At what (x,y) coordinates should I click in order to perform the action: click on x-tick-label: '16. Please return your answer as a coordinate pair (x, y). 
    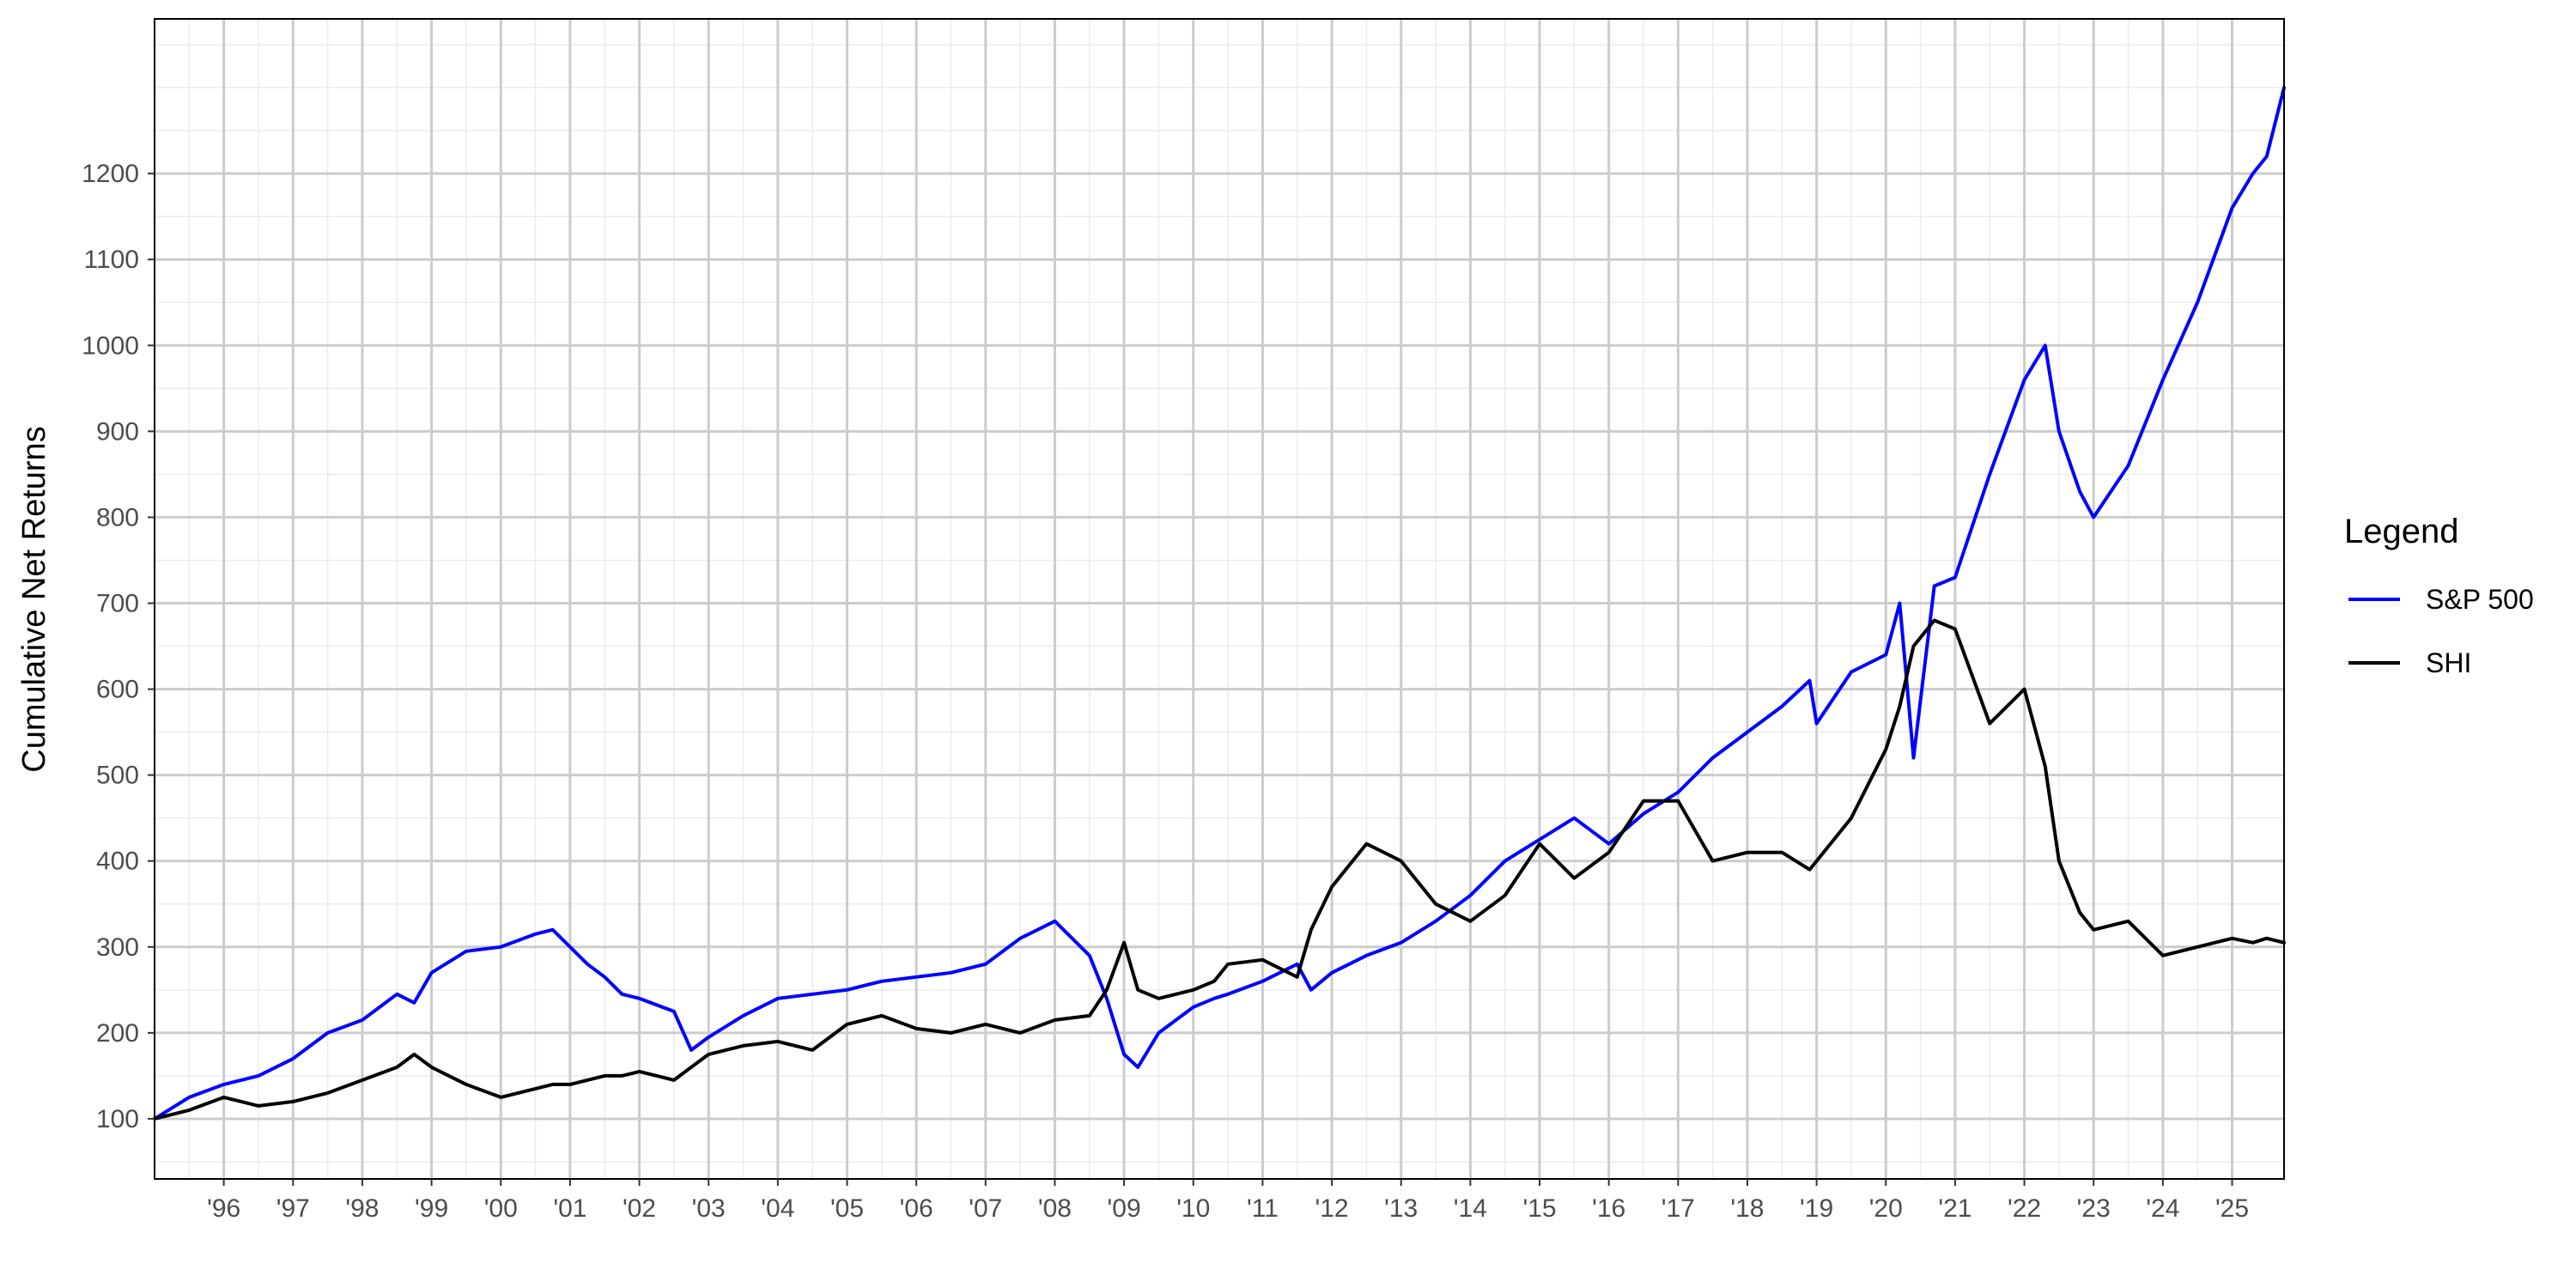
    Looking at the image, I should click on (1609, 1208).